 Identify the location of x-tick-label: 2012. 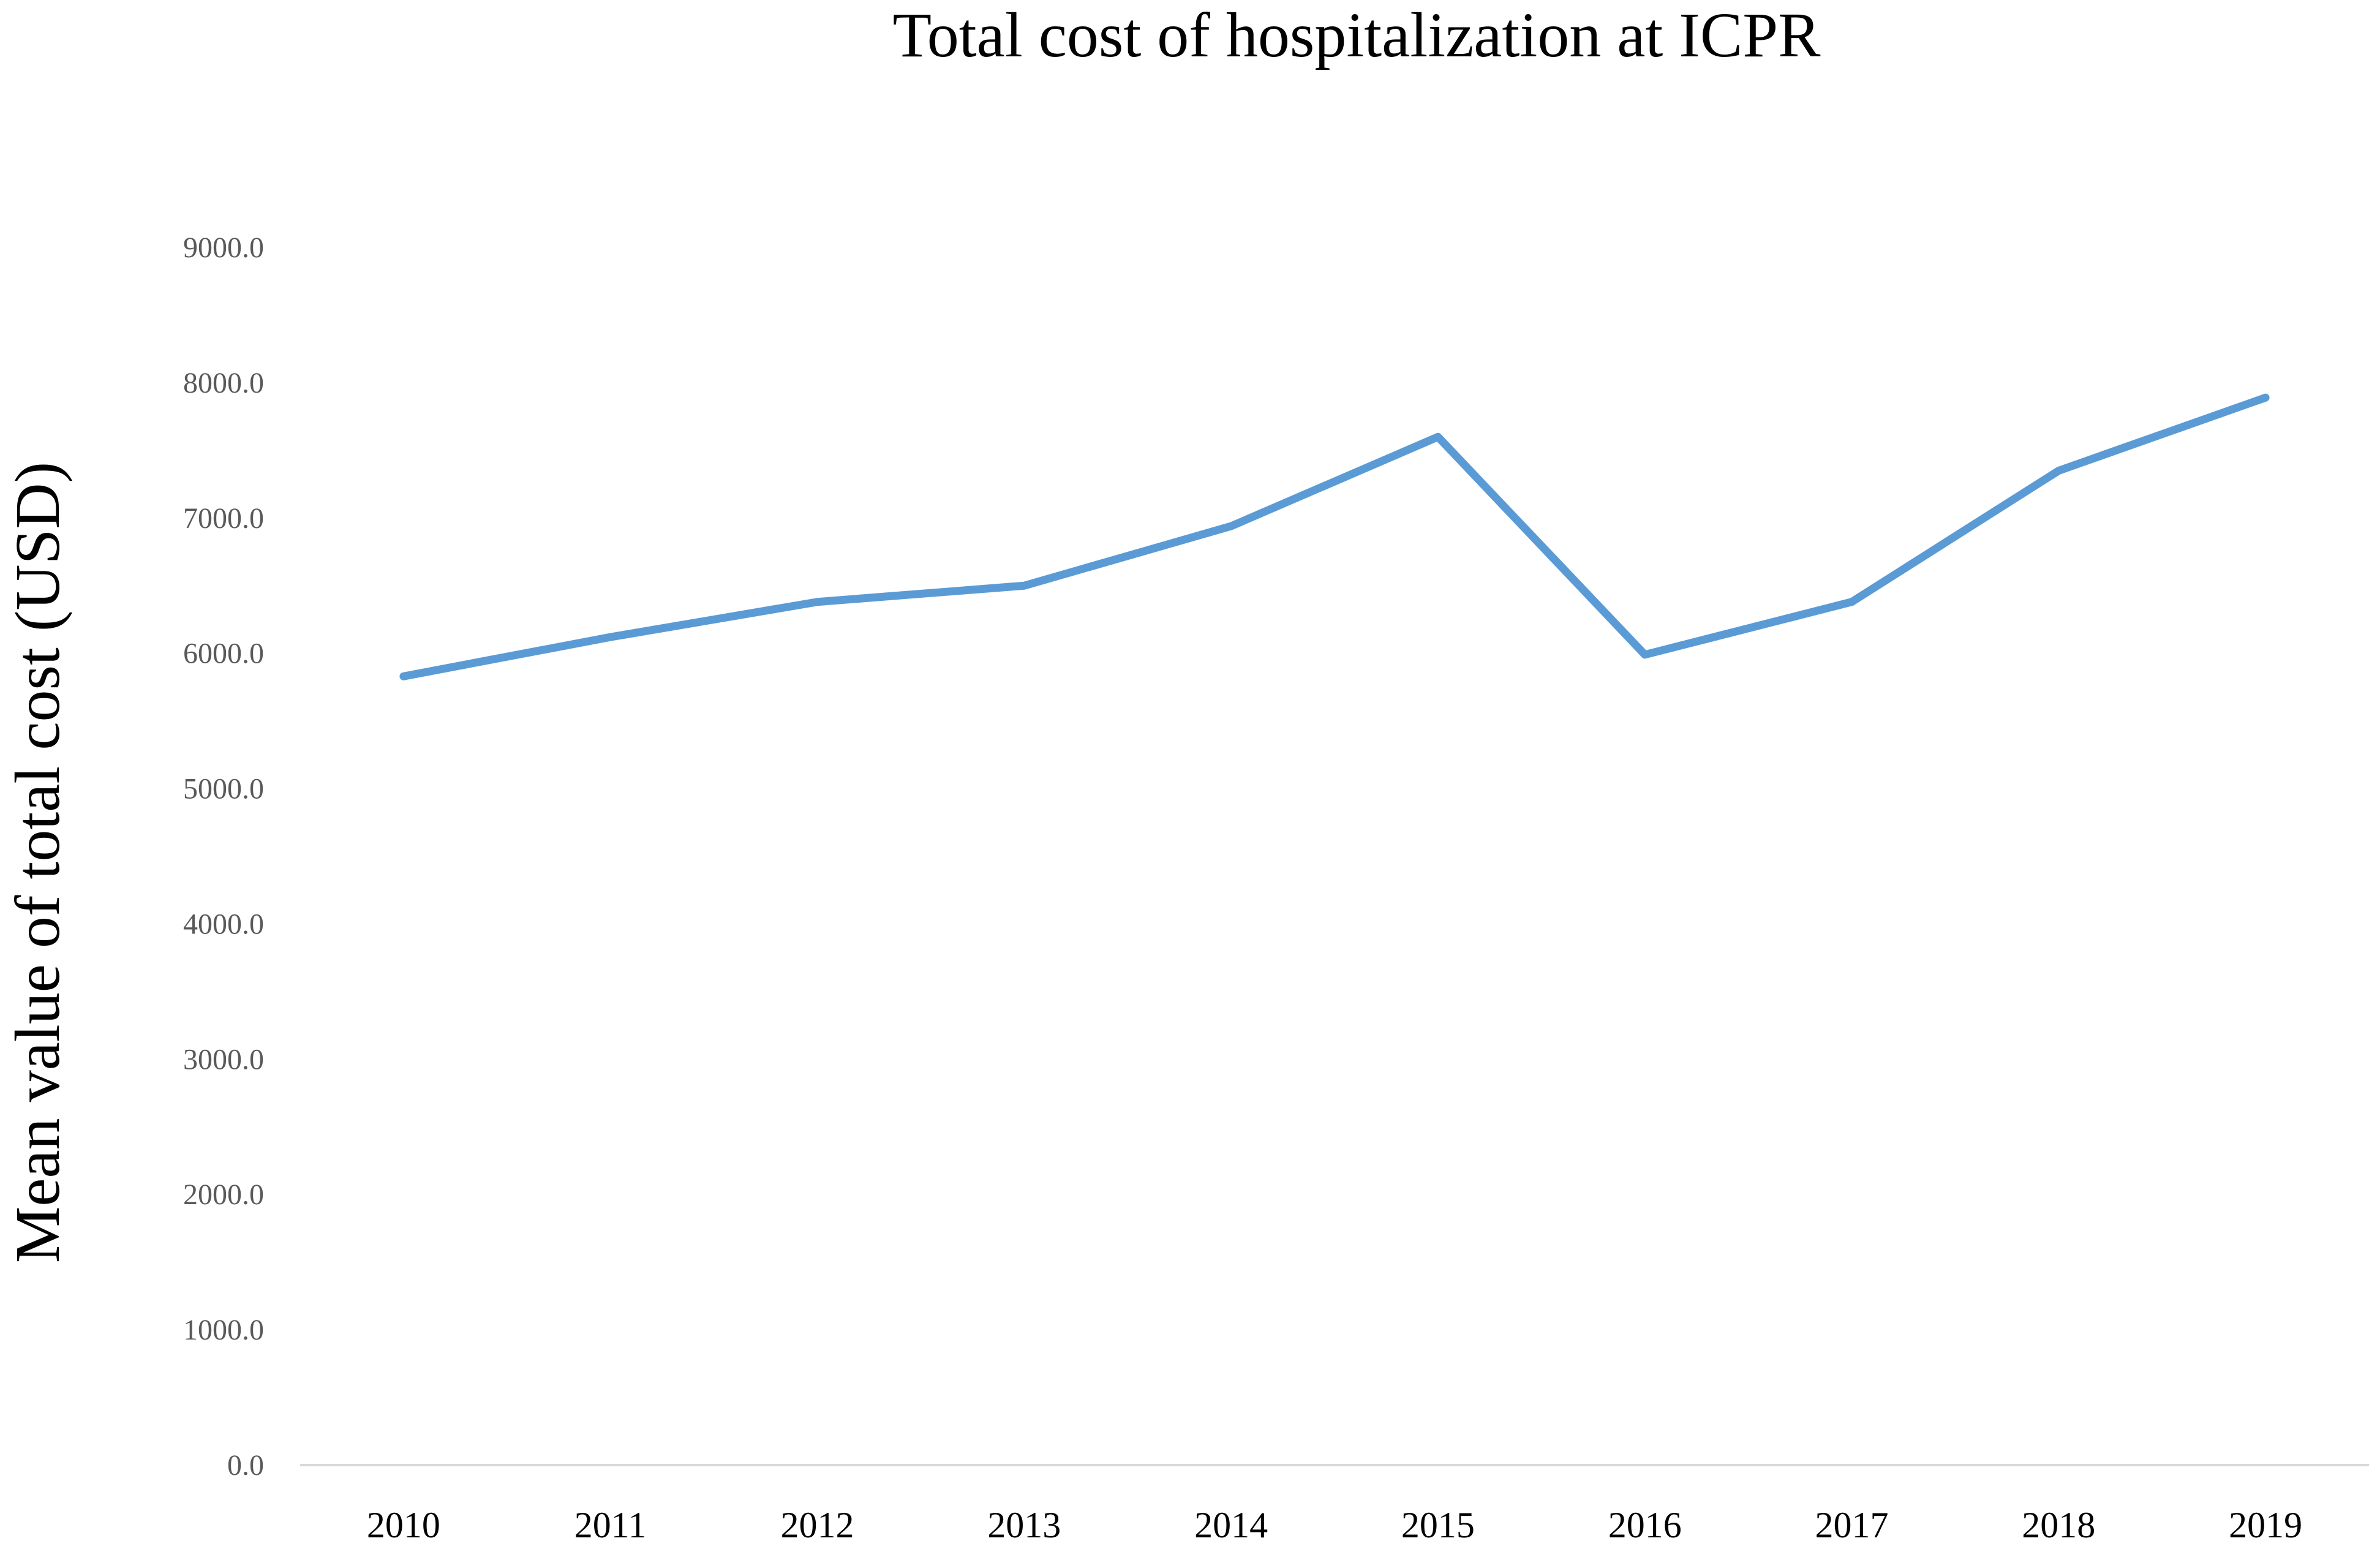
(817, 1525).